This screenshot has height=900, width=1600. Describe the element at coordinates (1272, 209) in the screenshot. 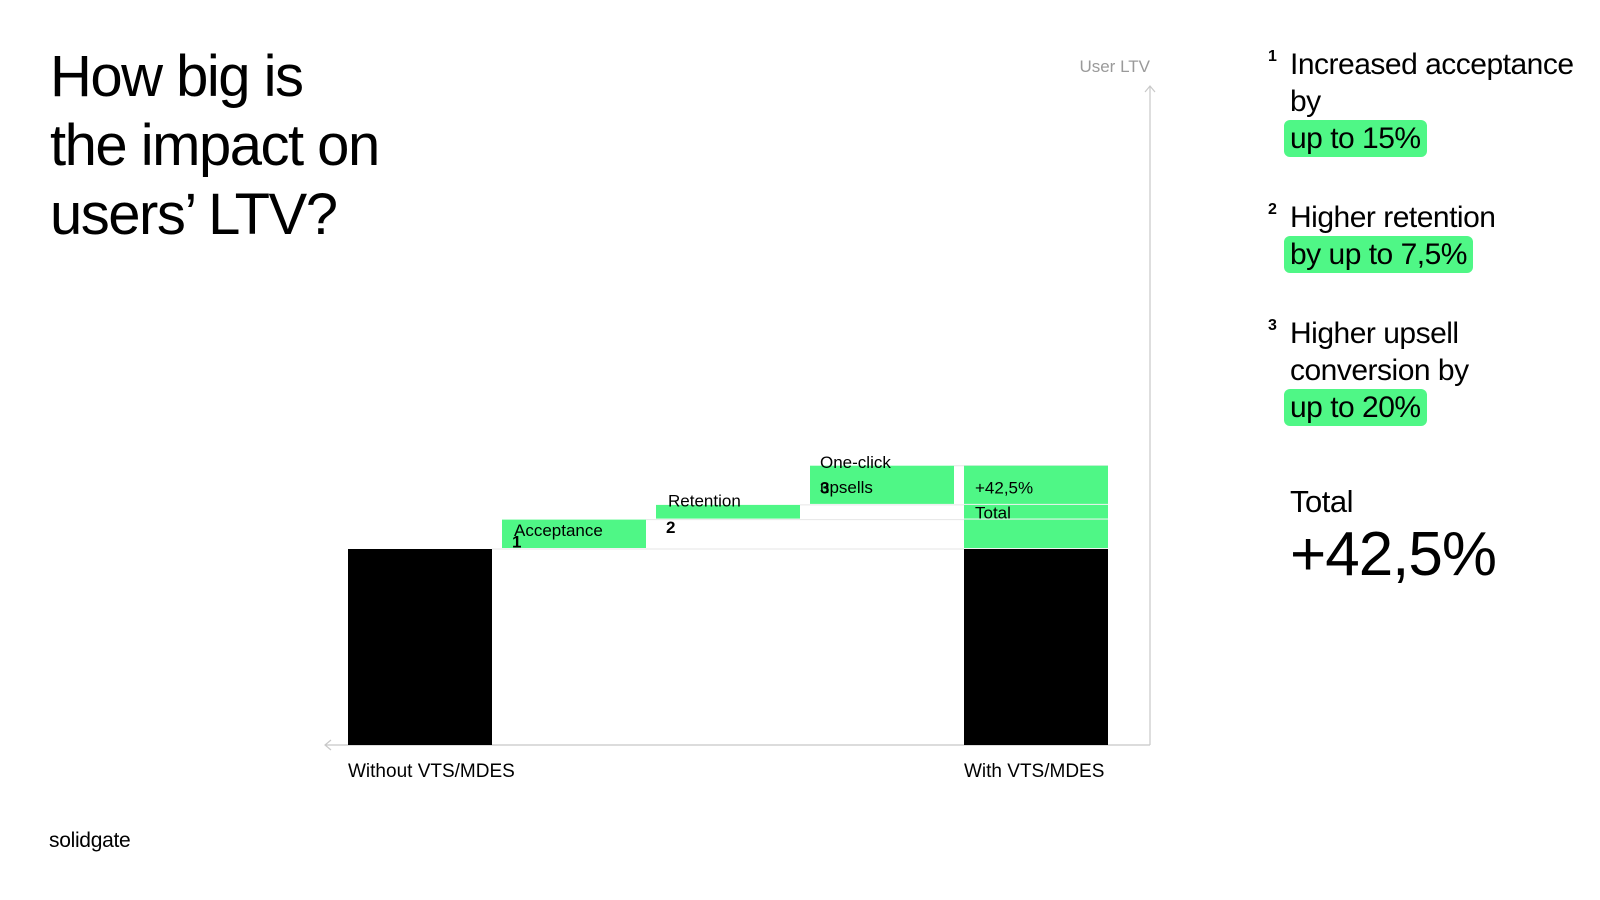

I see `note-number: 2` at that location.